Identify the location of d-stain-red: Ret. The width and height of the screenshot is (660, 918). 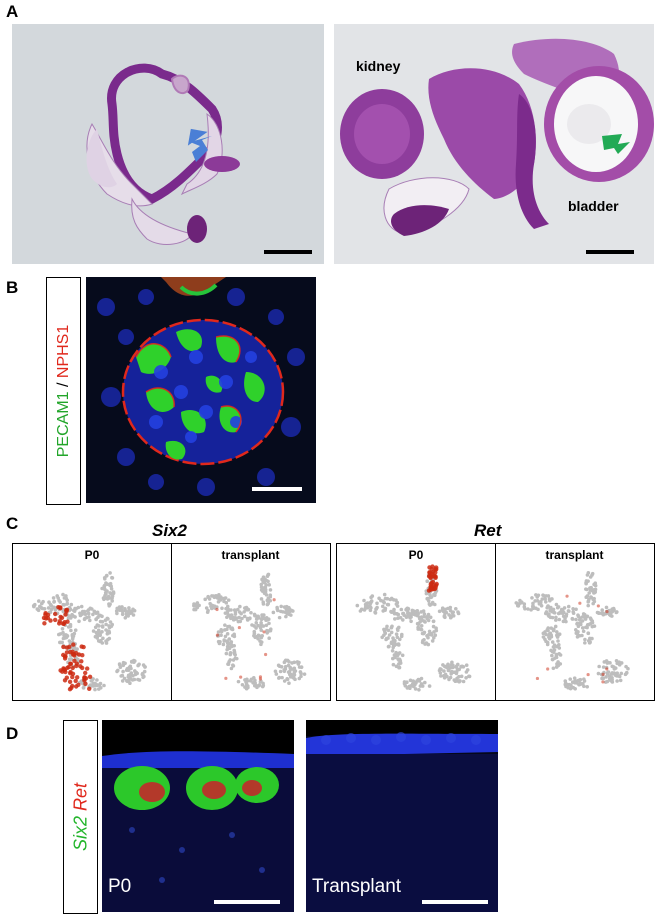
(80, 796).